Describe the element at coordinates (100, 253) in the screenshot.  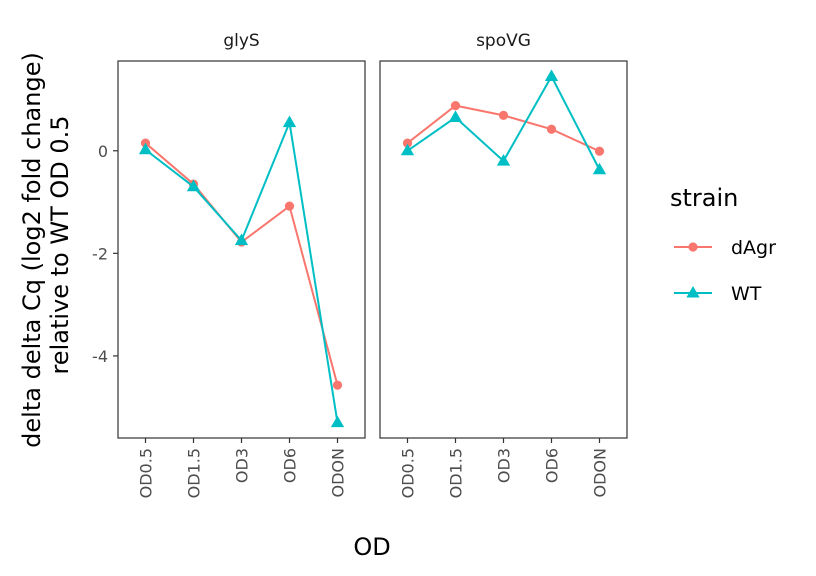
I see `y-tick-label: -2` at that location.